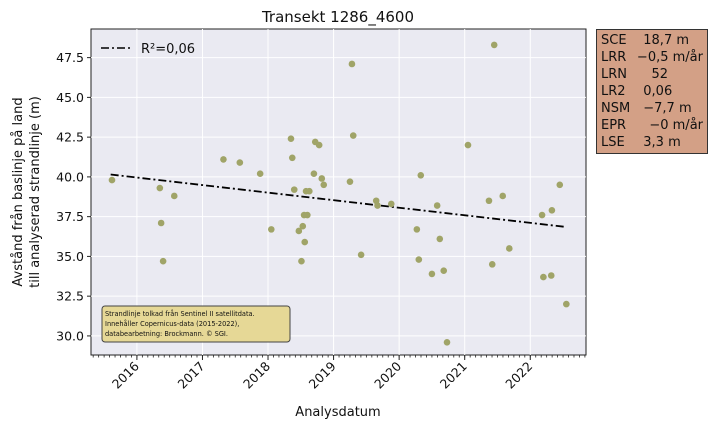 The height and width of the screenshot is (431, 714). I want to click on x-axis-label: Analysdatum, so click(337, 412).